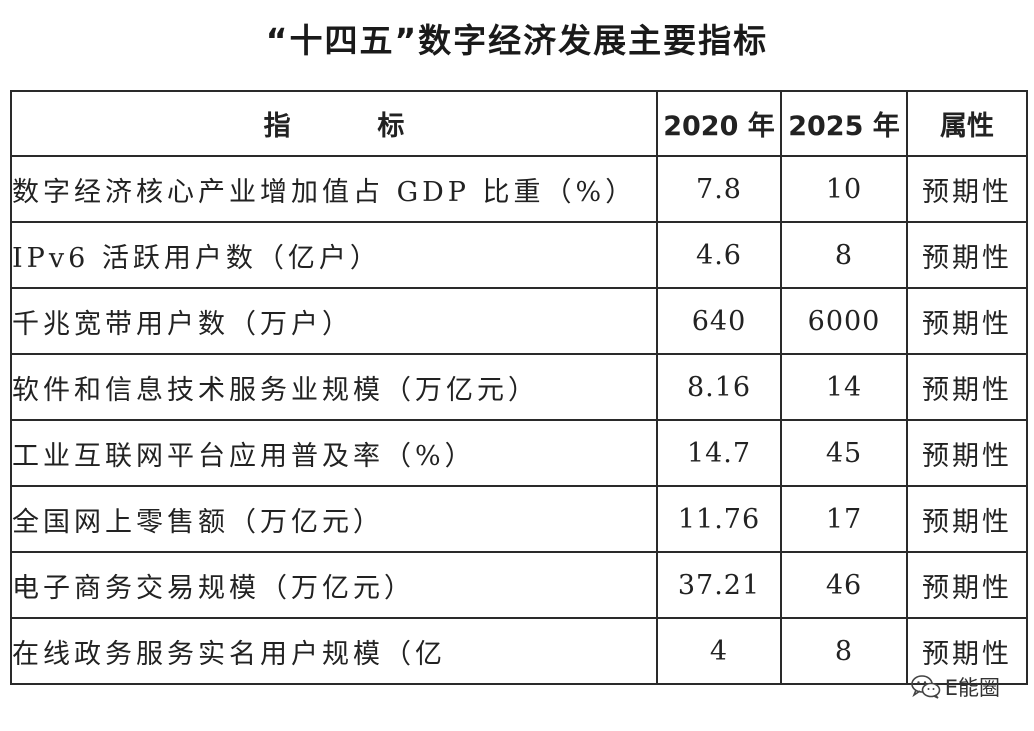 The height and width of the screenshot is (731, 1034). What do you see at coordinates (334, 651) in the screenshot?
I see `indicator-name: 在线政务服务实名用户规模（亿` at bounding box center [334, 651].